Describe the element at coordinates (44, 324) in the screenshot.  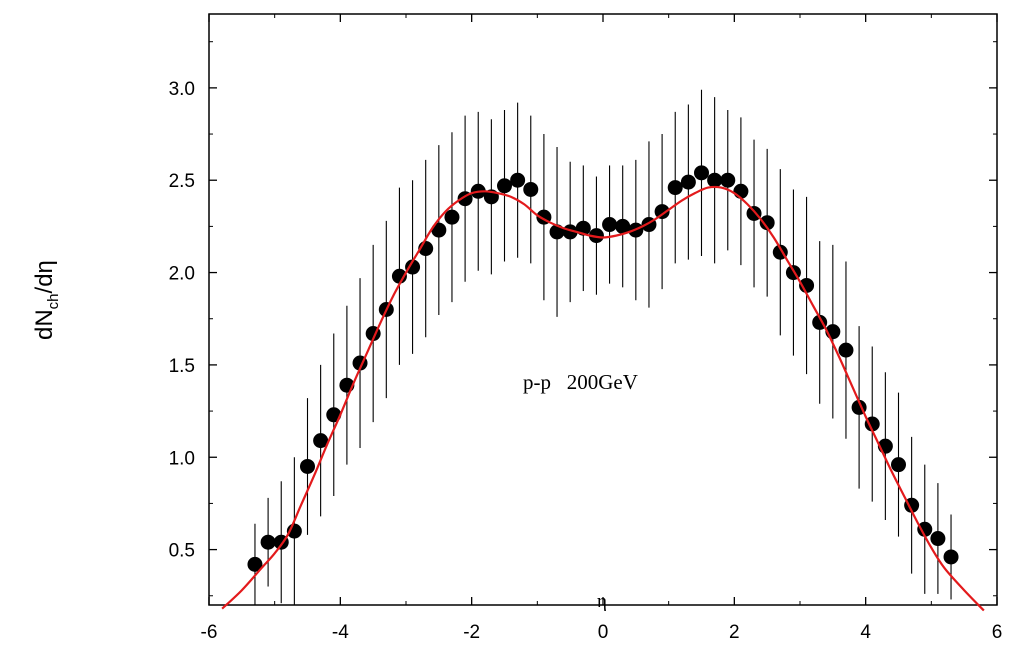
I see `y-axis-label-main: dN` at that location.